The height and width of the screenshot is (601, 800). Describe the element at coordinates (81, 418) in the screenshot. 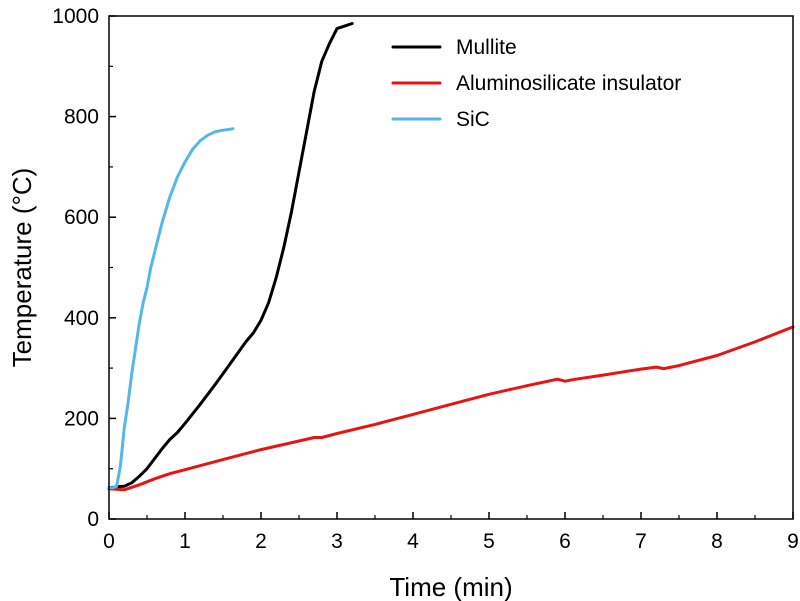

I see `y-tick-label: 200` at that location.